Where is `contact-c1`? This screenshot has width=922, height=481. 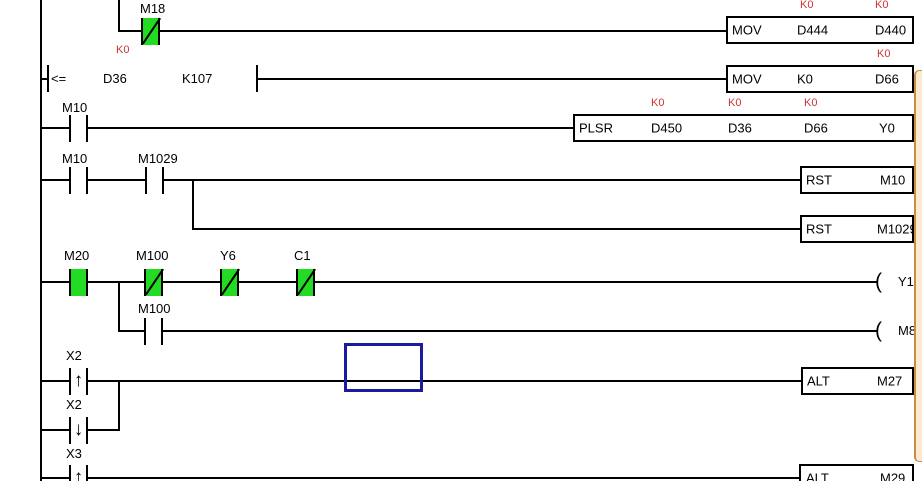 contact-c1 is located at coordinates (306, 282).